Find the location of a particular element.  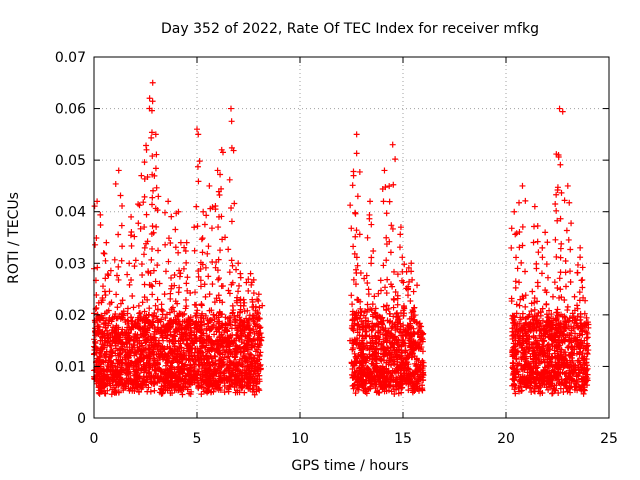

x-tick-label: 20 is located at coordinates (506, 439).